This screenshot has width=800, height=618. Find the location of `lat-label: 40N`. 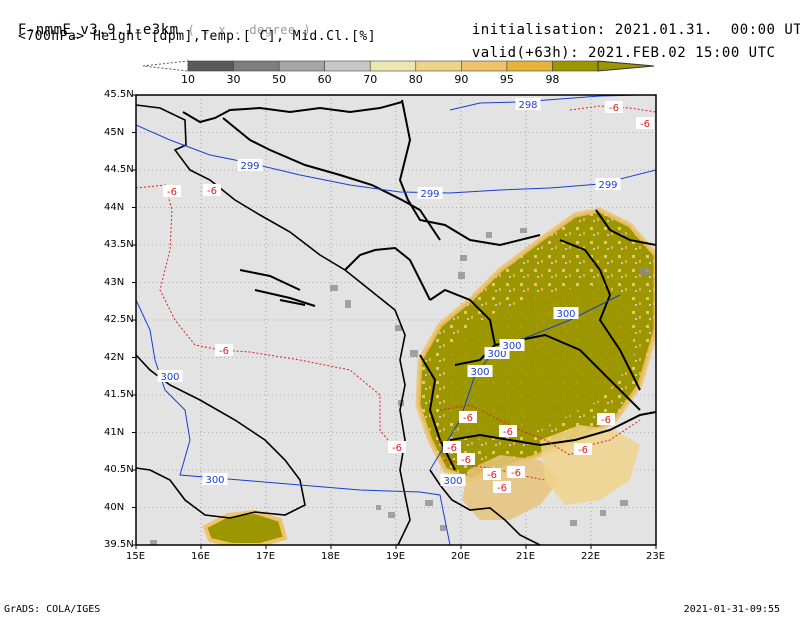

lat-label: 40N is located at coordinates (114, 507).